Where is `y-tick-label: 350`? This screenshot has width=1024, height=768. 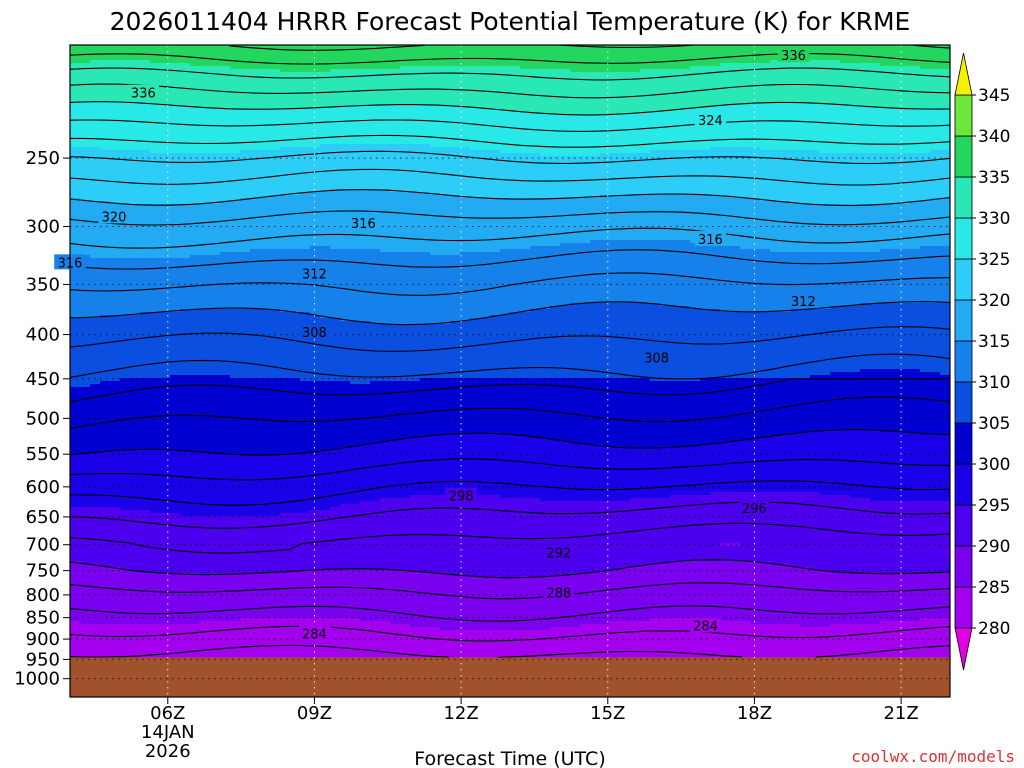 y-tick-label: 350 is located at coordinates (43, 284).